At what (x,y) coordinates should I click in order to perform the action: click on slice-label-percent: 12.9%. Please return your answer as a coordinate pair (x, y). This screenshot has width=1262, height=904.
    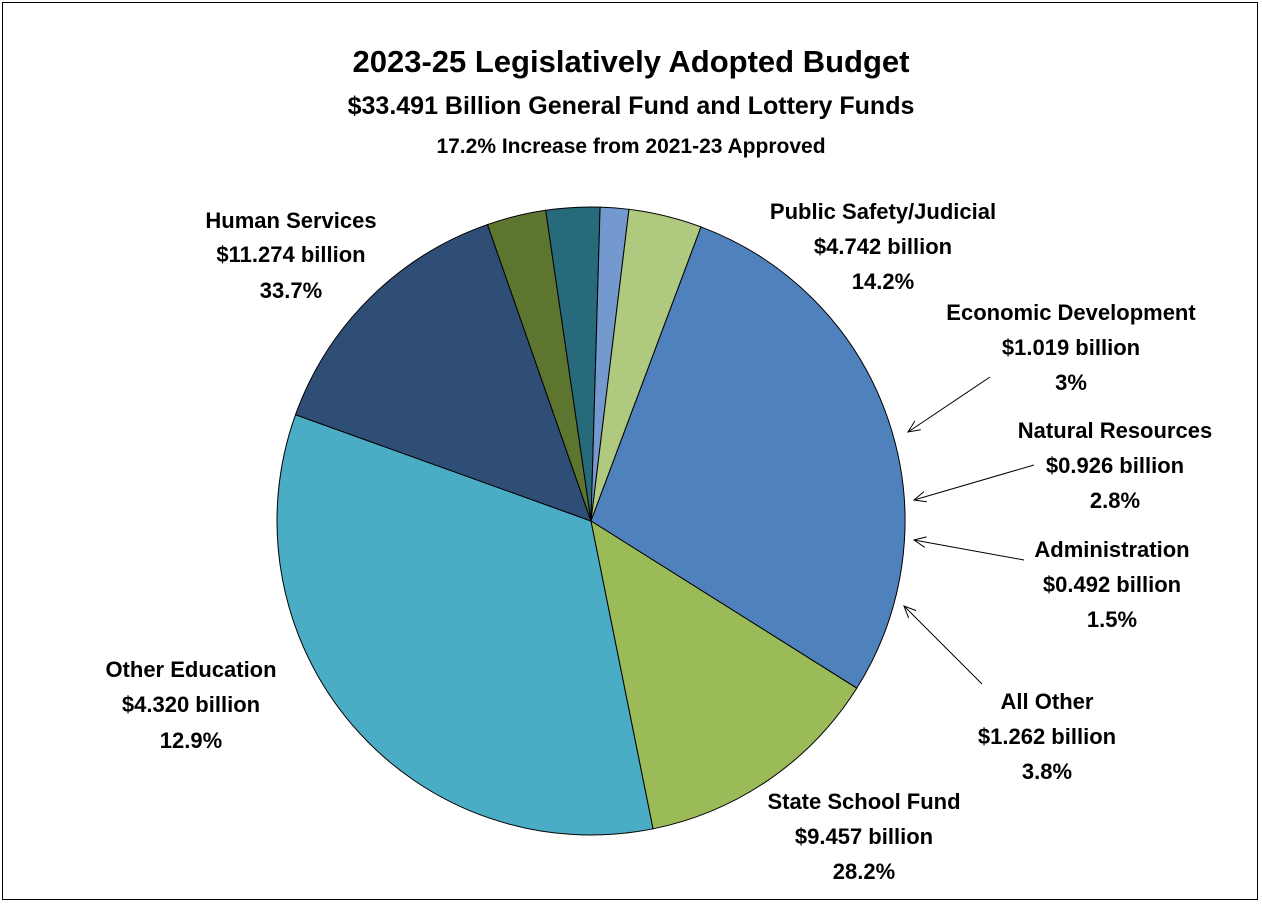
    Looking at the image, I should click on (191, 740).